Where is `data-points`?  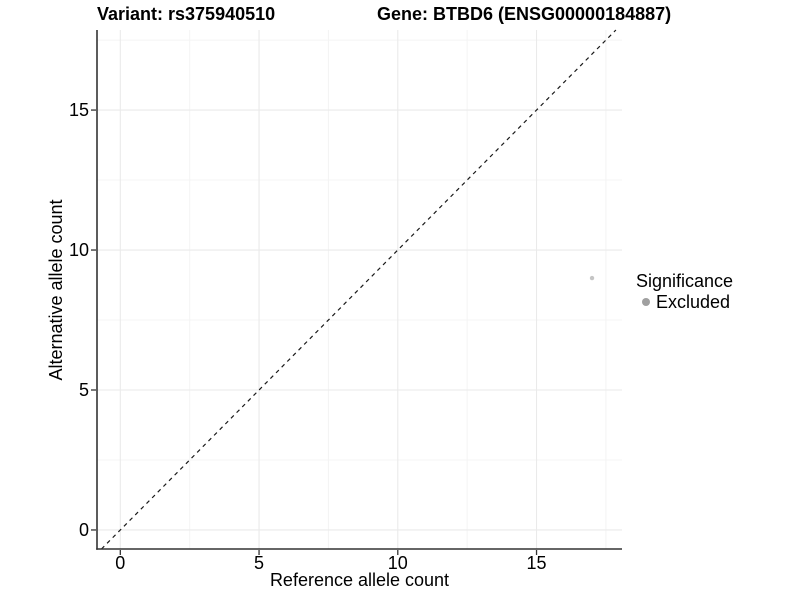 data-points is located at coordinates (592, 278).